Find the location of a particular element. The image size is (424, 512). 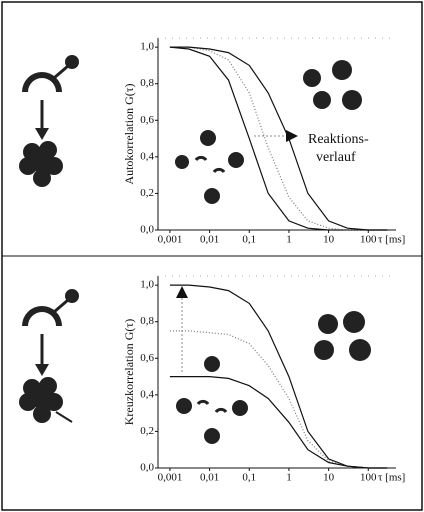

binding-icon-top is located at coordinates (49, 121).